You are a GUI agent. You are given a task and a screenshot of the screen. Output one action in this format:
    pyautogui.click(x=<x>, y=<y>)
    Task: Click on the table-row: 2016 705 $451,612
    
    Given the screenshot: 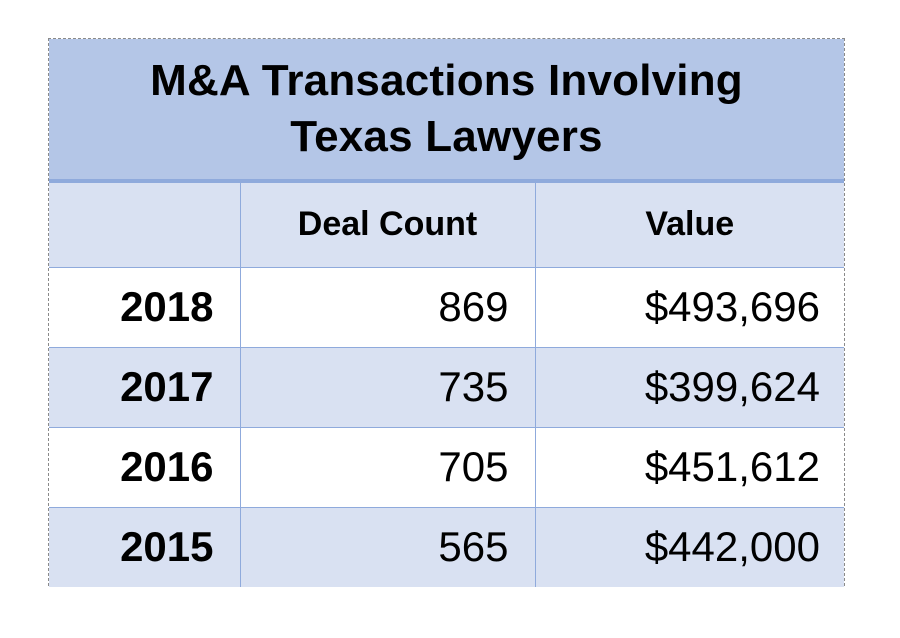 What is the action you would take?
    pyautogui.click(x=446, y=467)
    